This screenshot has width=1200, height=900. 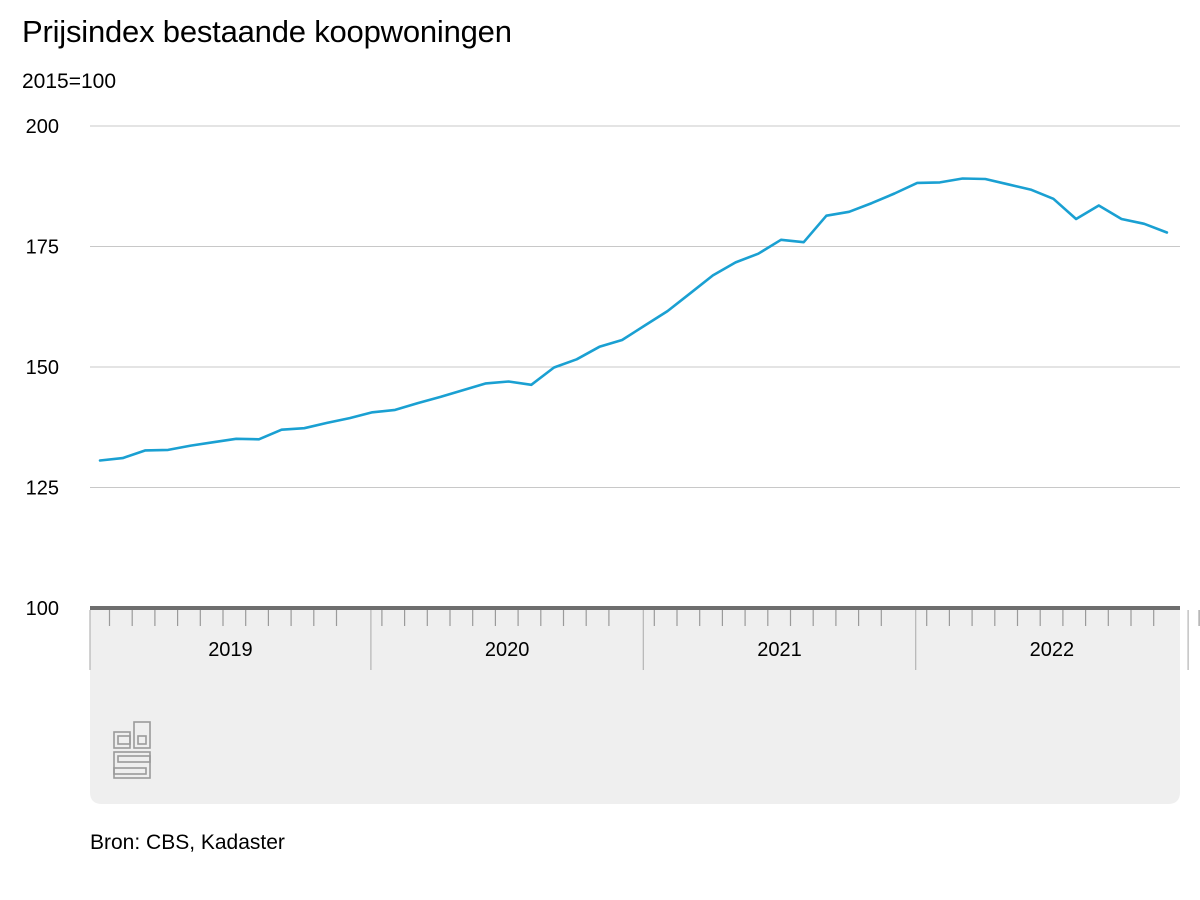 I want to click on source-note: Bron: CBS, Kadaster, so click(x=187, y=842).